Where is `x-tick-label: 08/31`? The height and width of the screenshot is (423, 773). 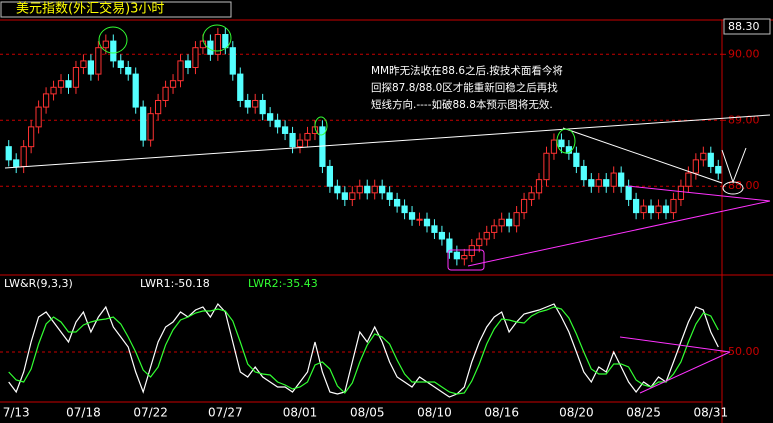
x-tick-label: 08/31 is located at coordinates (711, 413).